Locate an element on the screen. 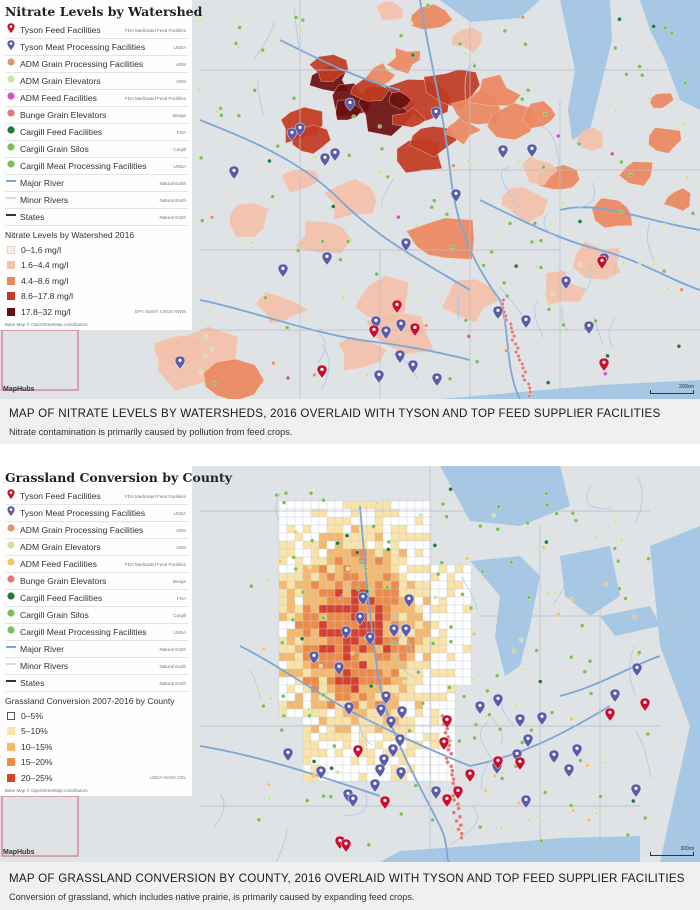 Image resolution: width=700 pixels, height=910 pixels. maphubs-attribution: MapHubs is located at coordinates (19, 389).